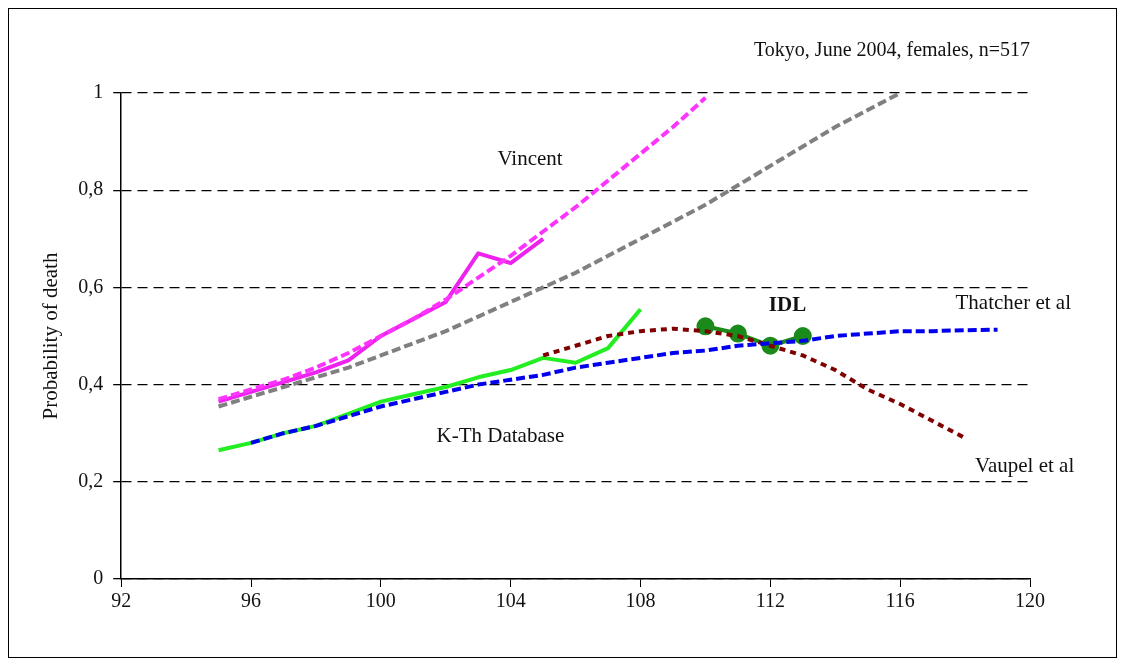  What do you see at coordinates (380, 600) in the screenshot?
I see `x-tick-label: 100` at bounding box center [380, 600].